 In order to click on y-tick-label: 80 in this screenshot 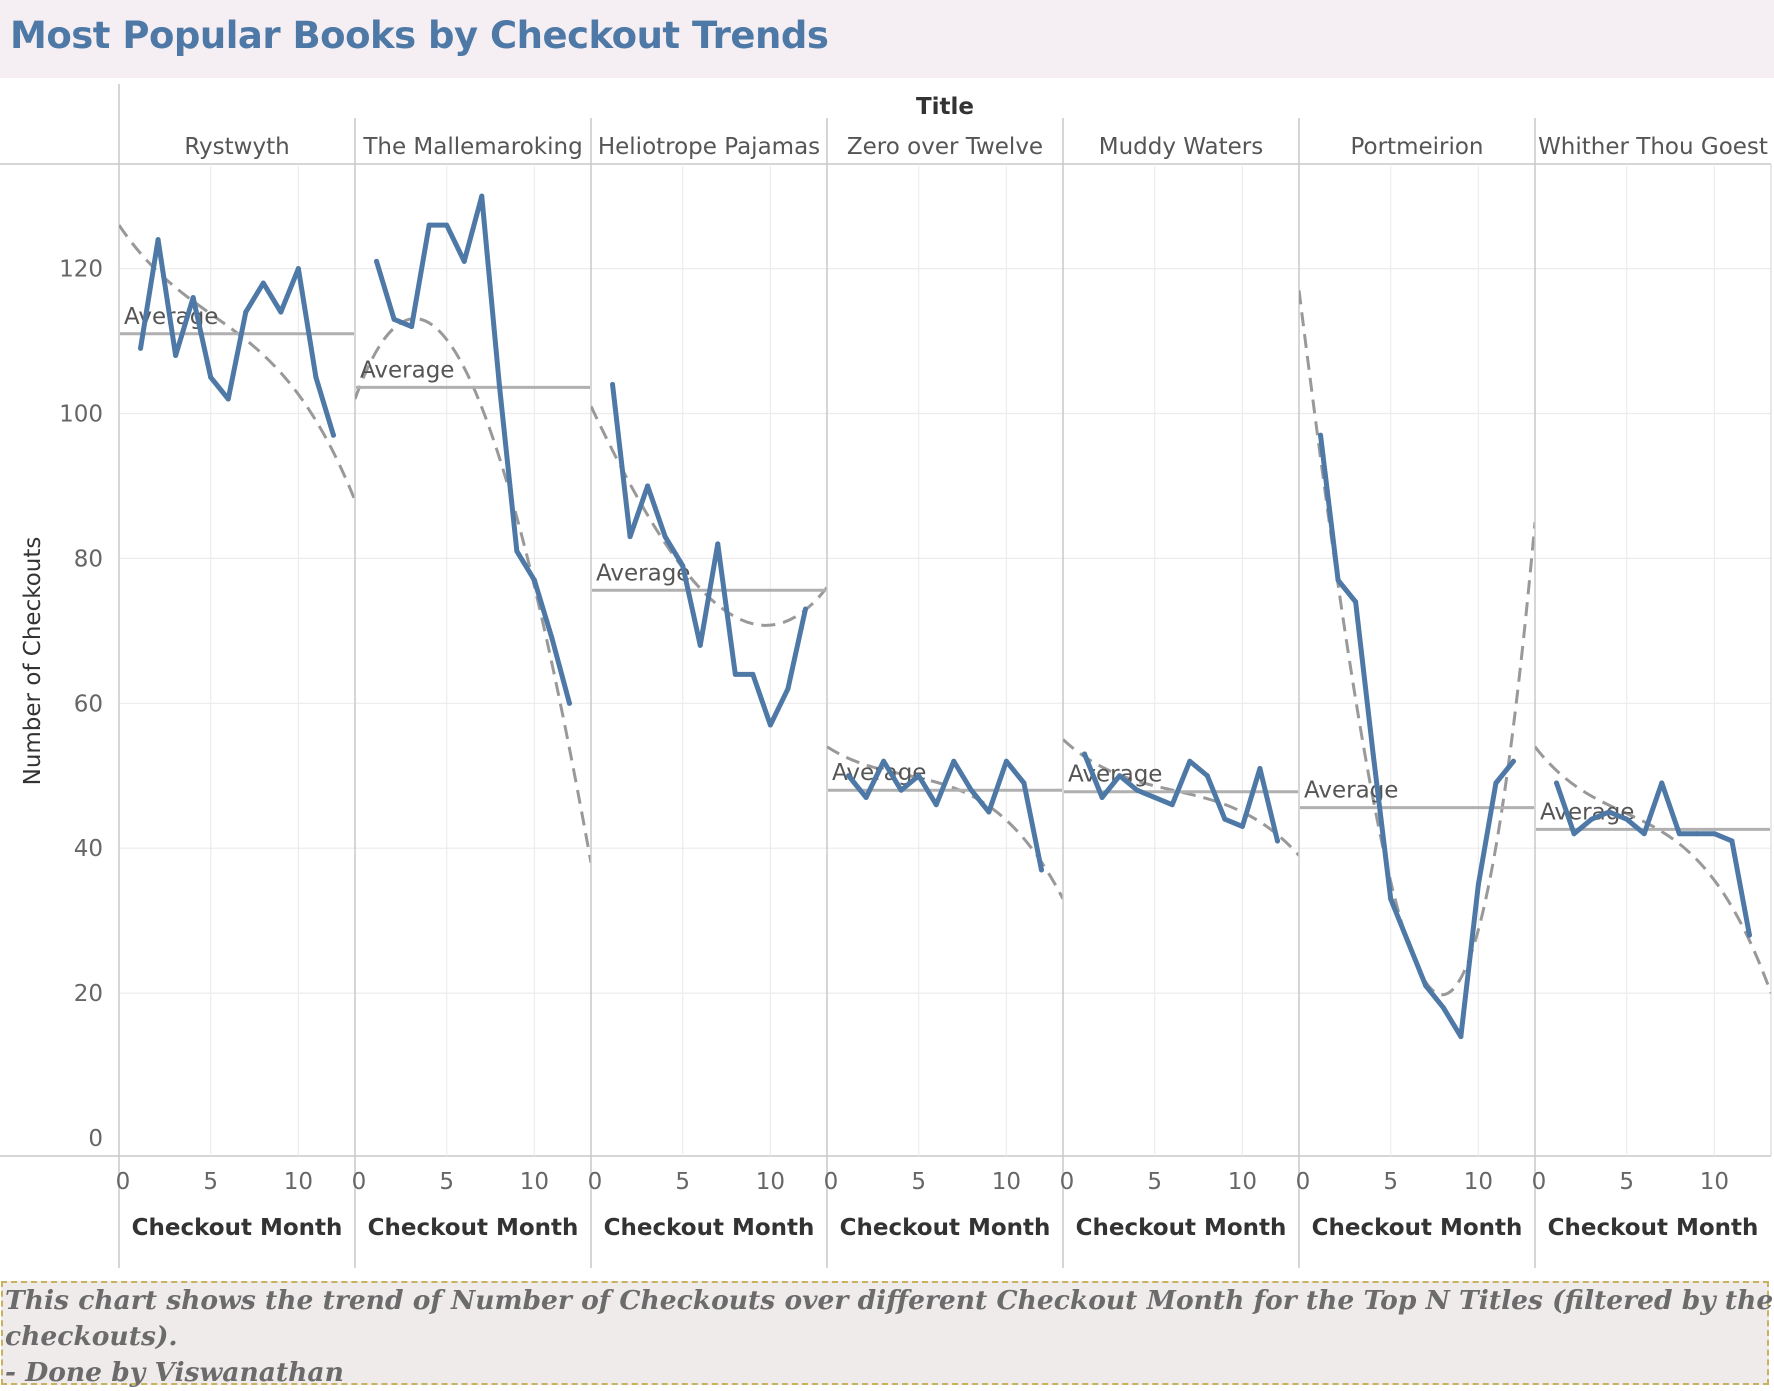, I will do `click(88, 559)`.